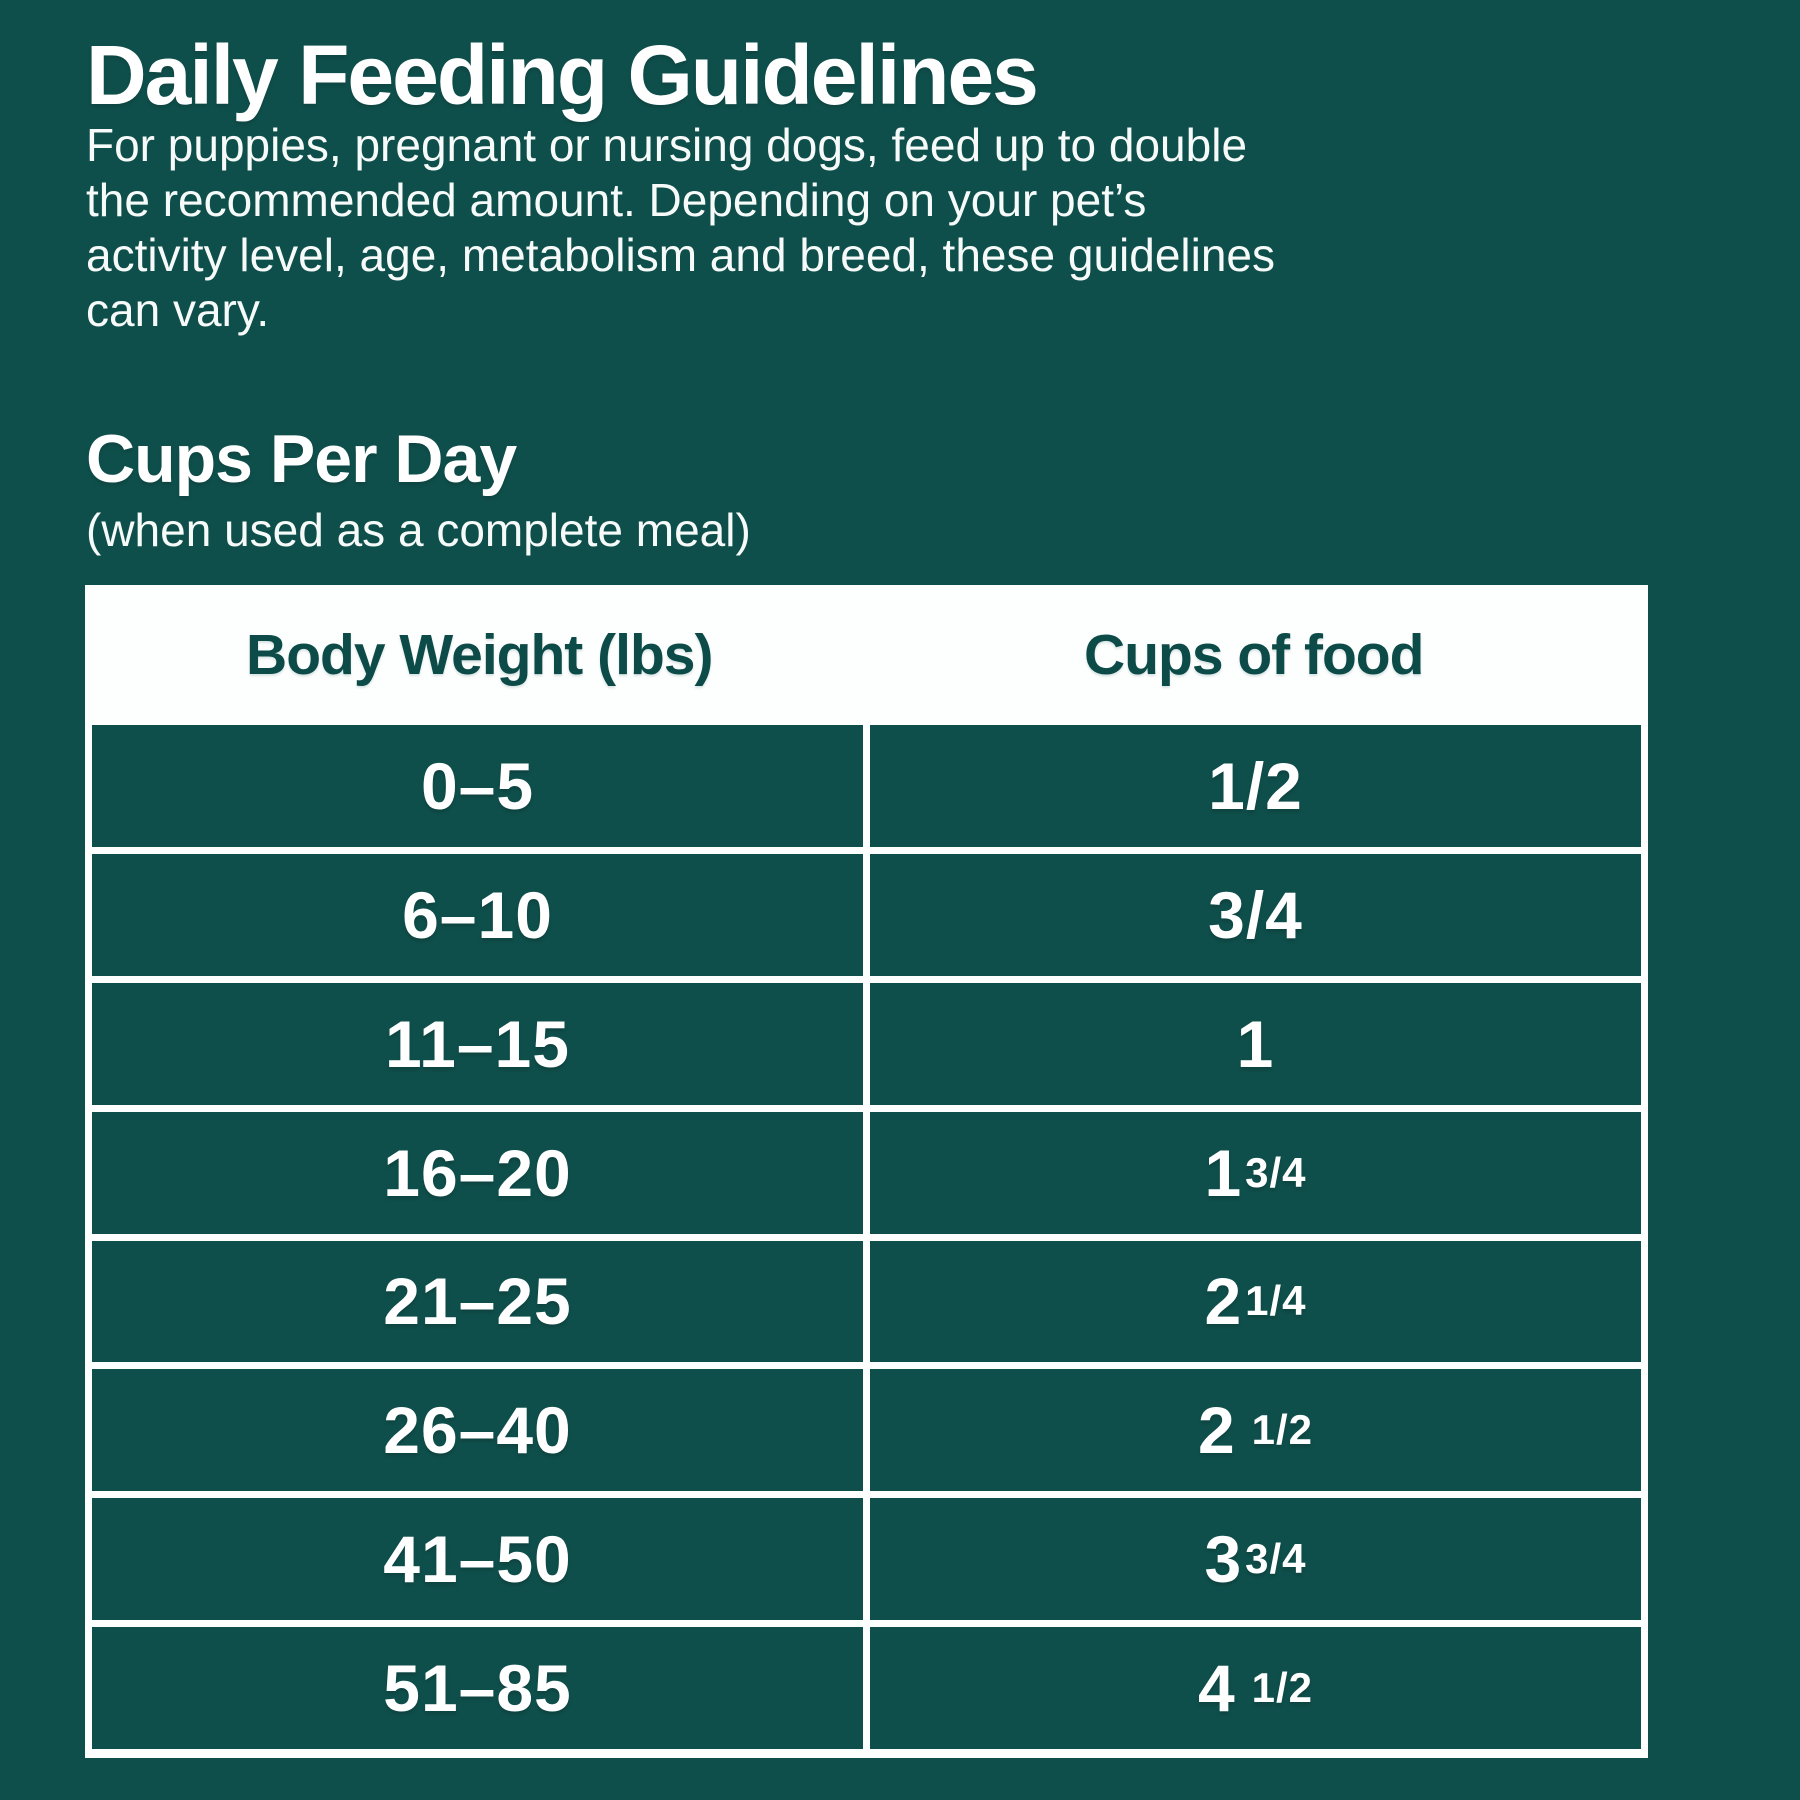 The height and width of the screenshot is (1800, 1800). I want to click on table-row: 41–50 3 3/4, so click(866, 1559).